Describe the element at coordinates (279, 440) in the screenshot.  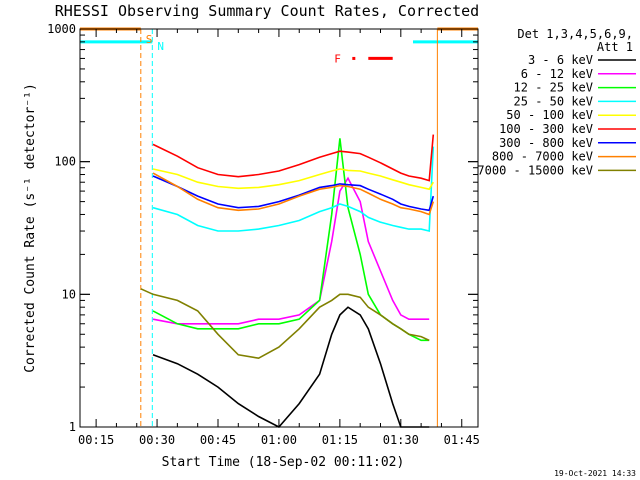
I see `x-tick-label: 01:00` at that location.